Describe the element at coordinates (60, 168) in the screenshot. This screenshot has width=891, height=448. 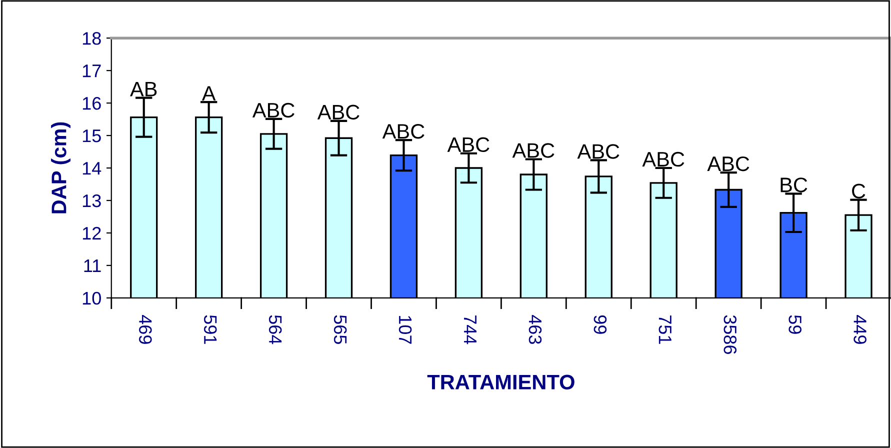
I see `y-axis-title: DAP (cm)` at that location.